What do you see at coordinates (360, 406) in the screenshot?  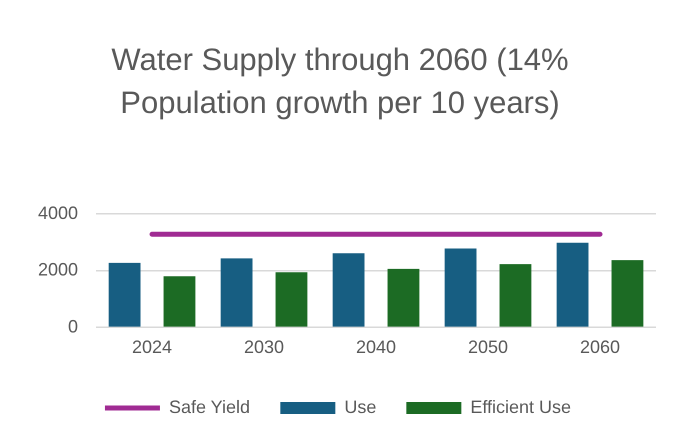 I see `legend-label: Use` at bounding box center [360, 406].